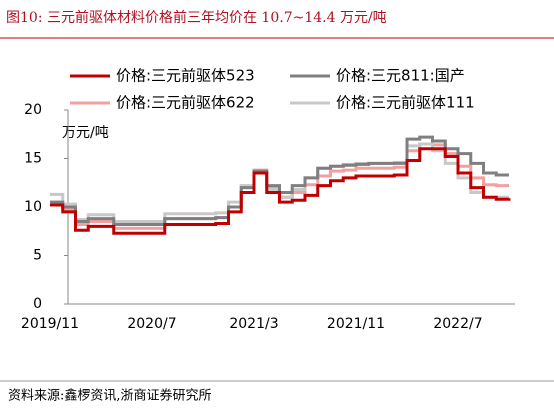 The image size is (554, 417). Describe the element at coordinates (50, 324) in the screenshot. I see `x-tick-label: 2019/11` at that location.